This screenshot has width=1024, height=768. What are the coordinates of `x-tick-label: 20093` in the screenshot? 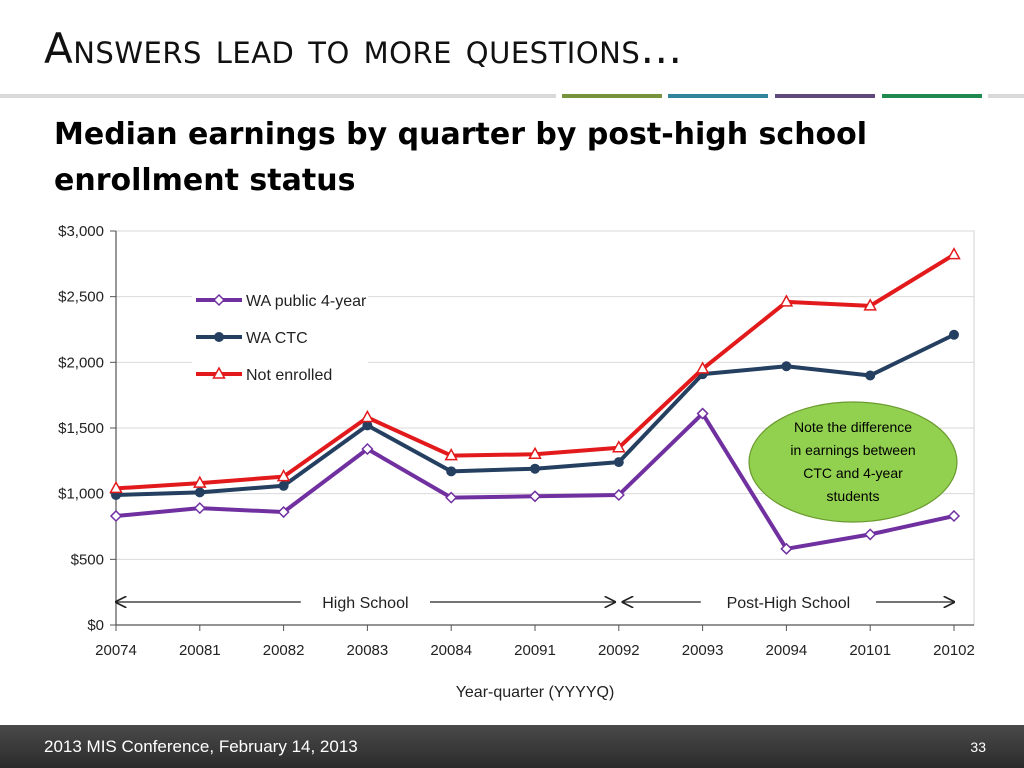 It's located at (703, 650).